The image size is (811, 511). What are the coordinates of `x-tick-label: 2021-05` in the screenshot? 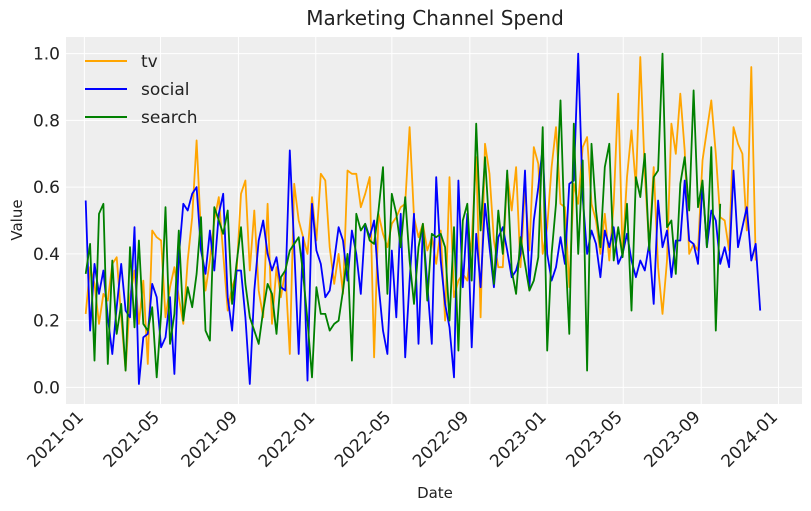 It's located at (132, 439).